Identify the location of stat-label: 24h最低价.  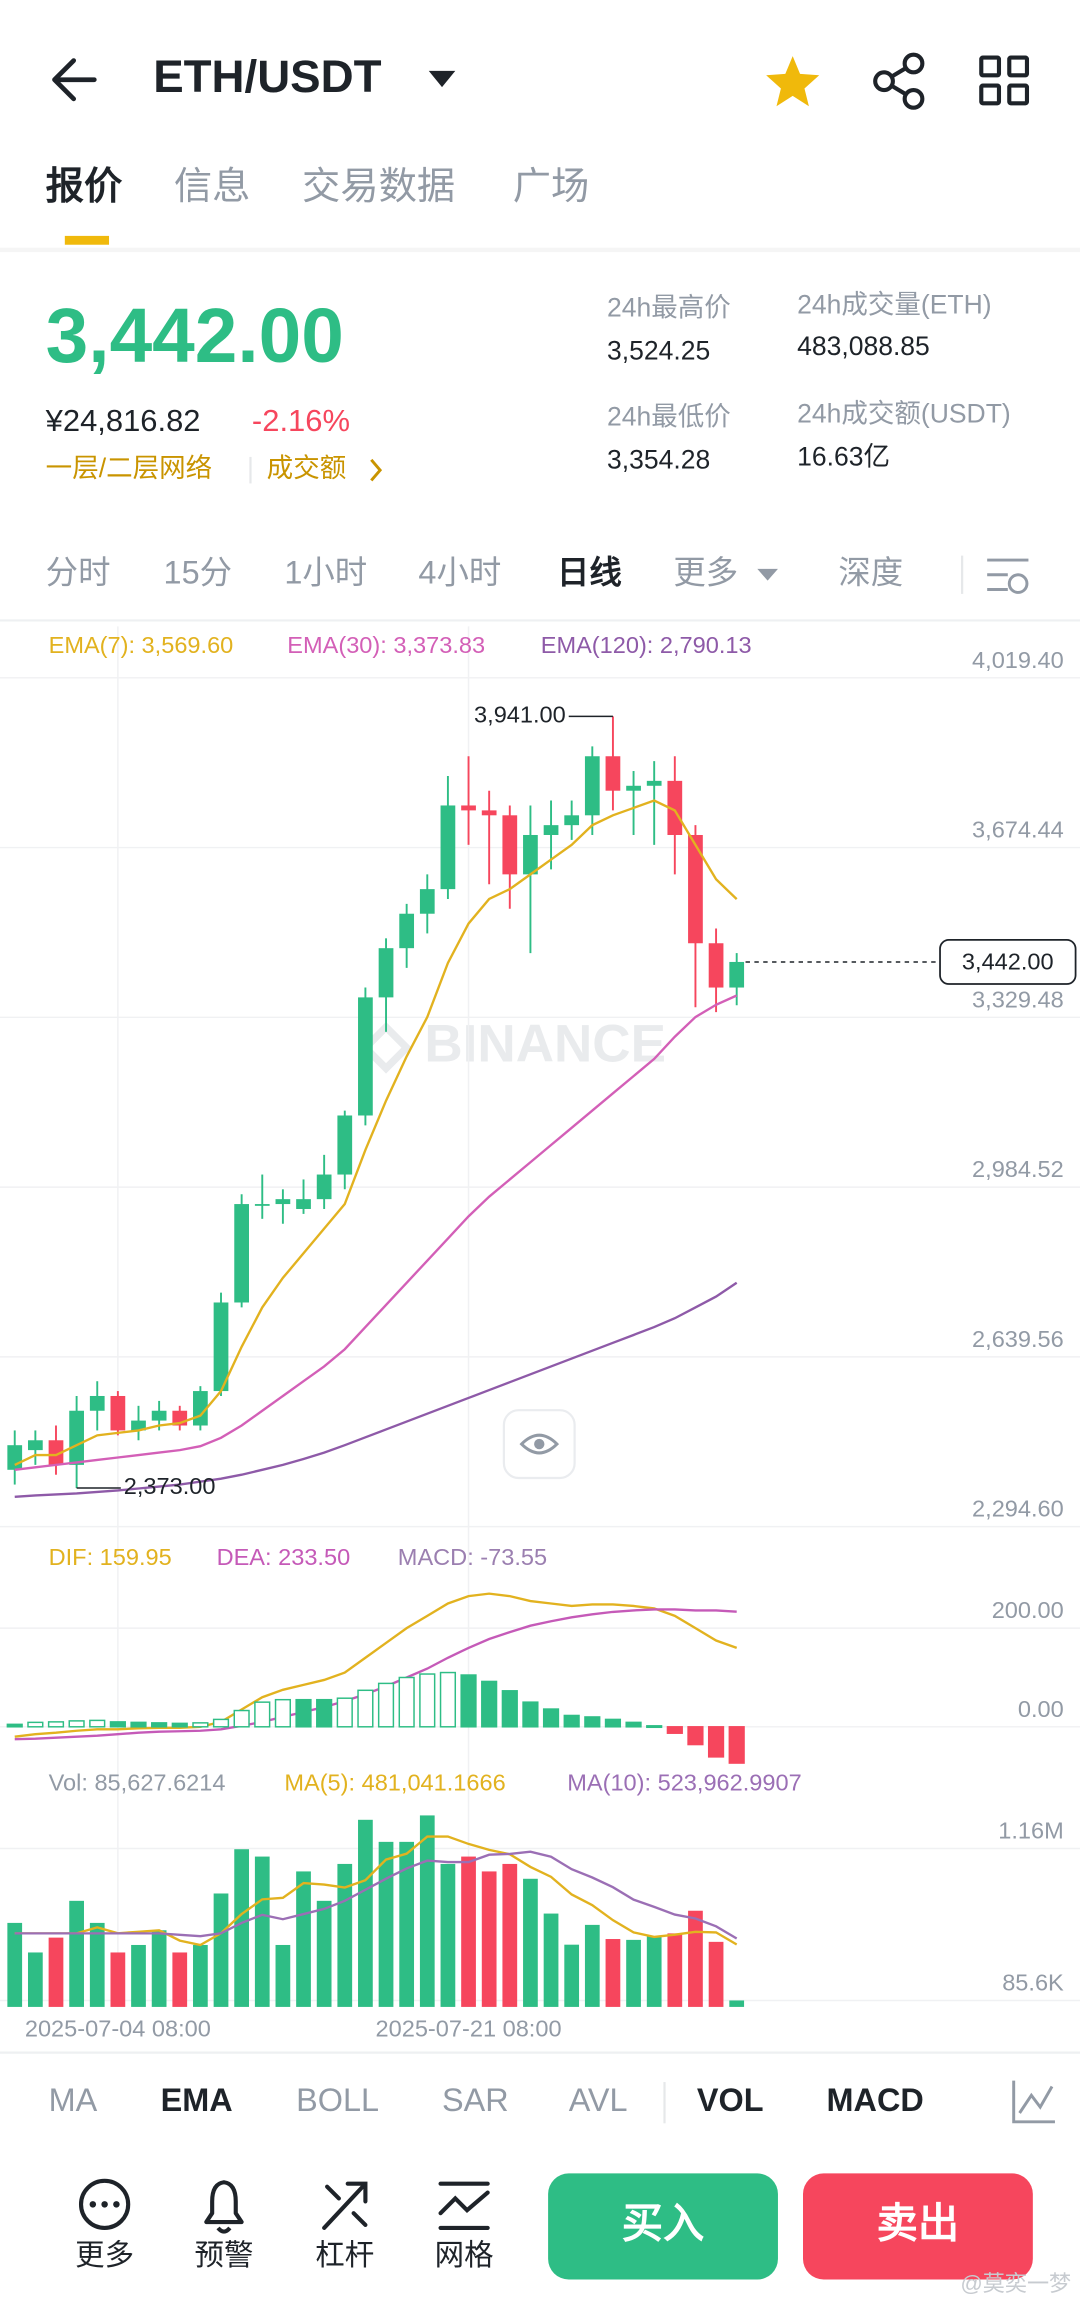
(669, 417).